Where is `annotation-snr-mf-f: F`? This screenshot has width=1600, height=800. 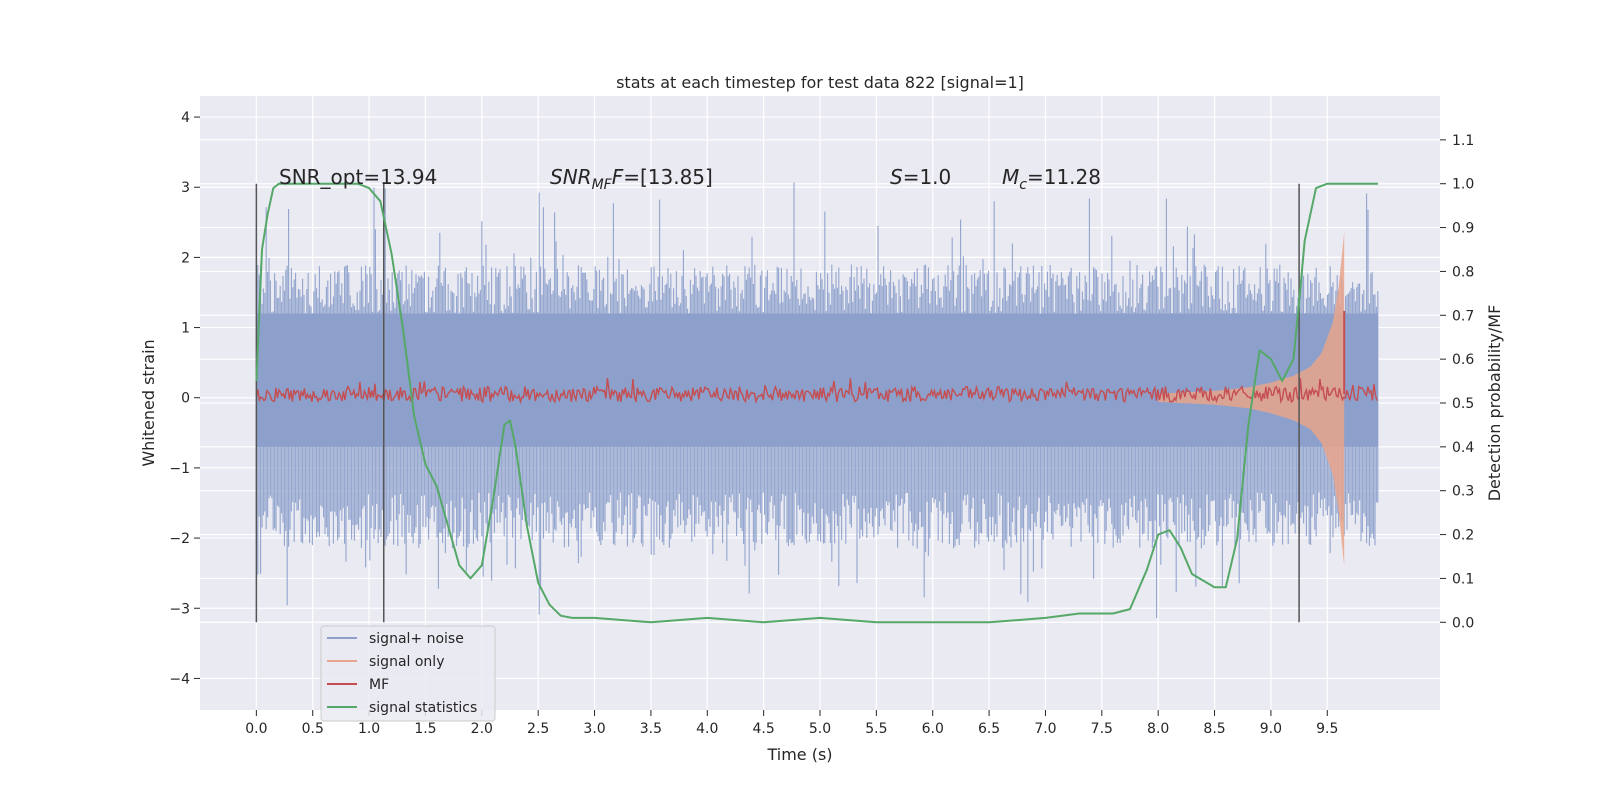 annotation-snr-mf-f: F is located at coordinates (618, 177).